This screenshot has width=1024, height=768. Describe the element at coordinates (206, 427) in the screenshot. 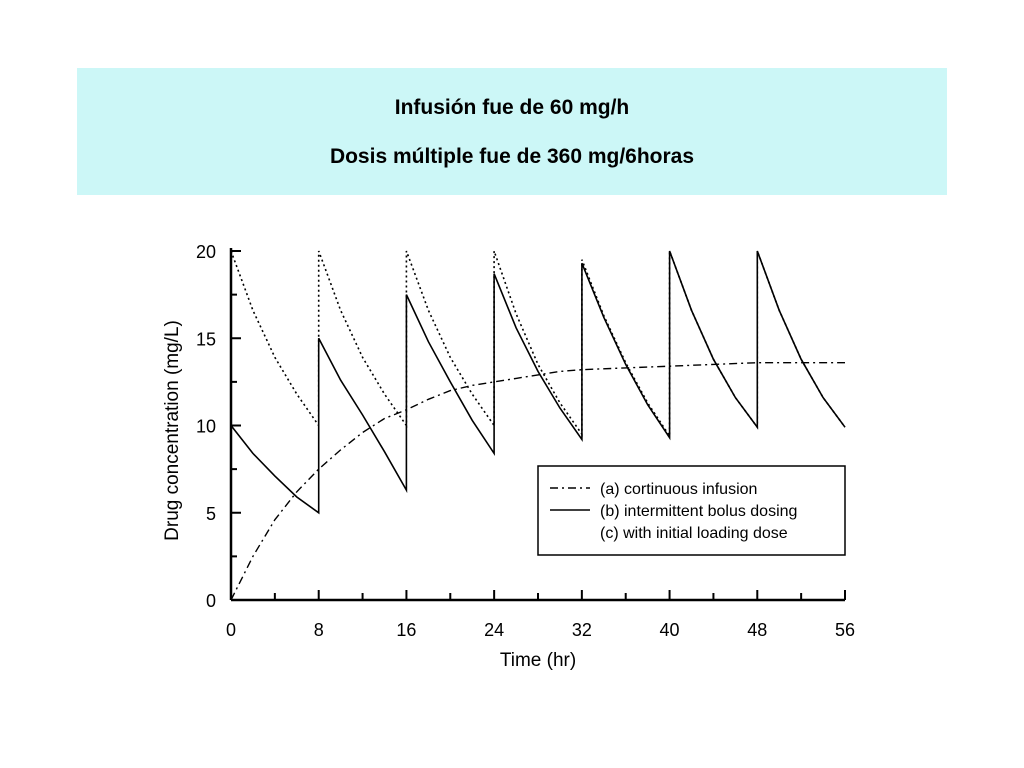

I see `y-tick-label: 10` at that location.